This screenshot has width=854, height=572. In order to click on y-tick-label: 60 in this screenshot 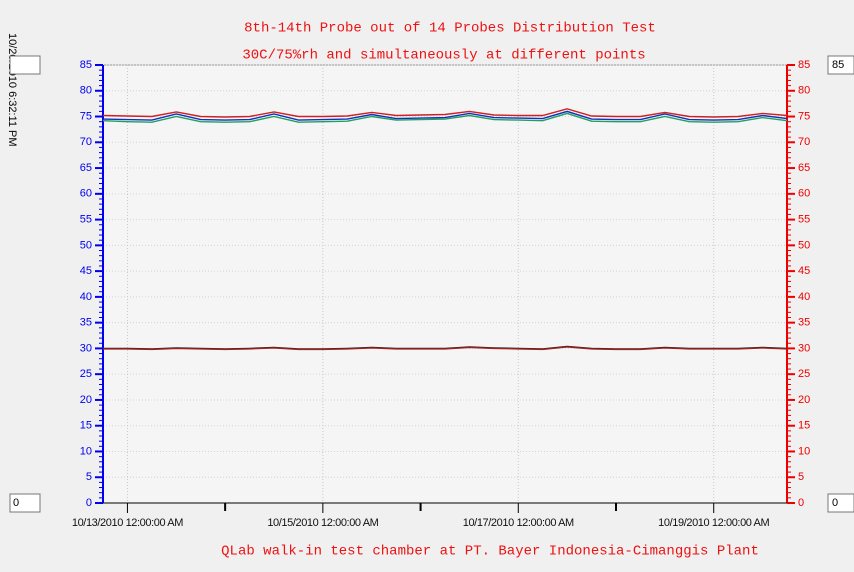, I will do `click(86, 194)`.